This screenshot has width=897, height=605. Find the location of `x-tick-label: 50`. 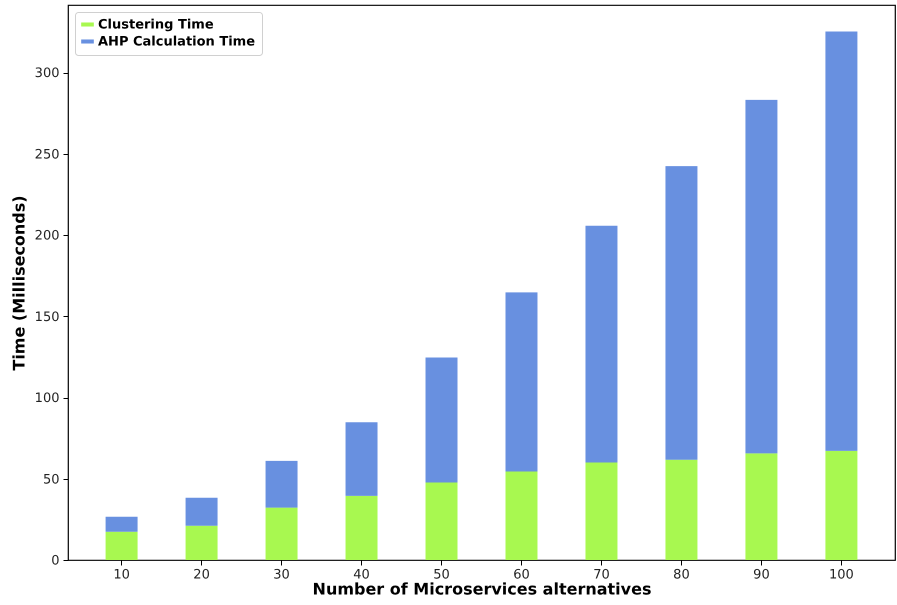

x-tick-label: 50 is located at coordinates (441, 575).